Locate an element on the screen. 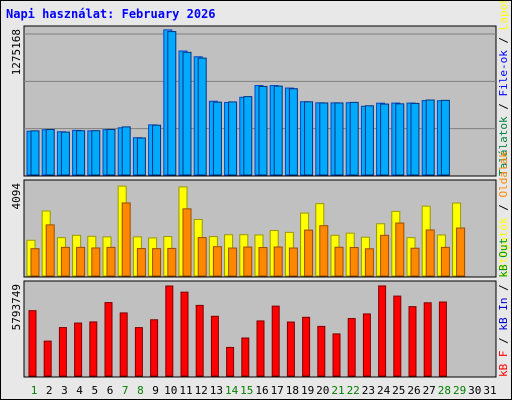  legend-entry: Látogatók is located at coordinates (503, 247).